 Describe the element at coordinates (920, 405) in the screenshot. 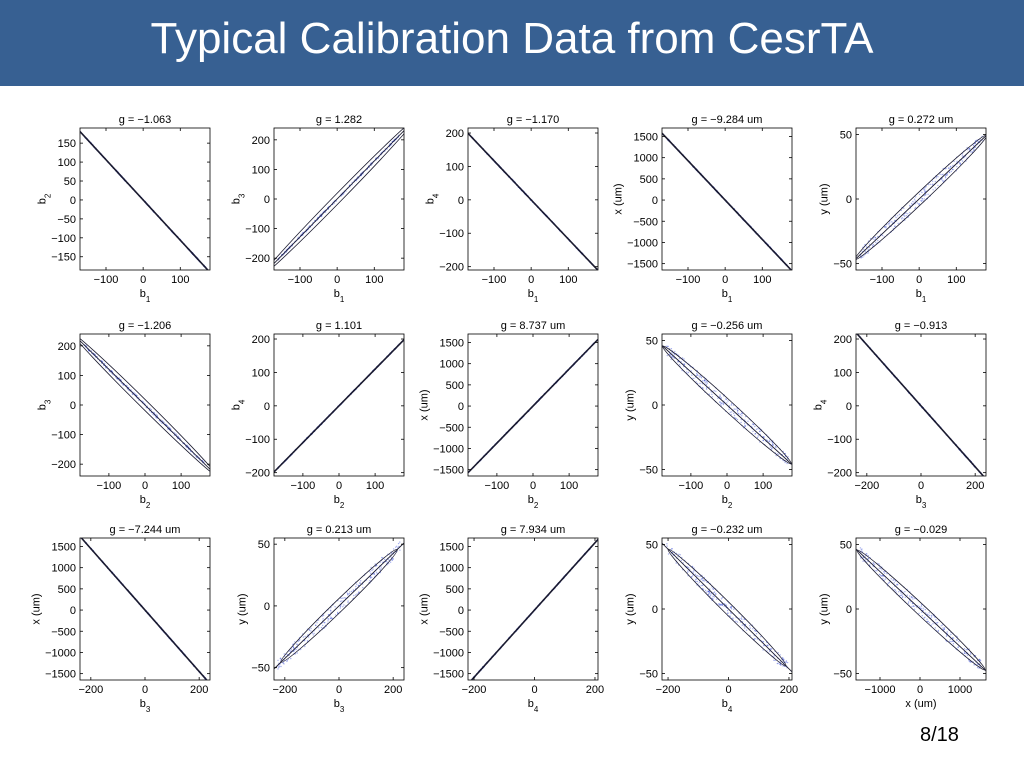

I see `fit-line` at that location.